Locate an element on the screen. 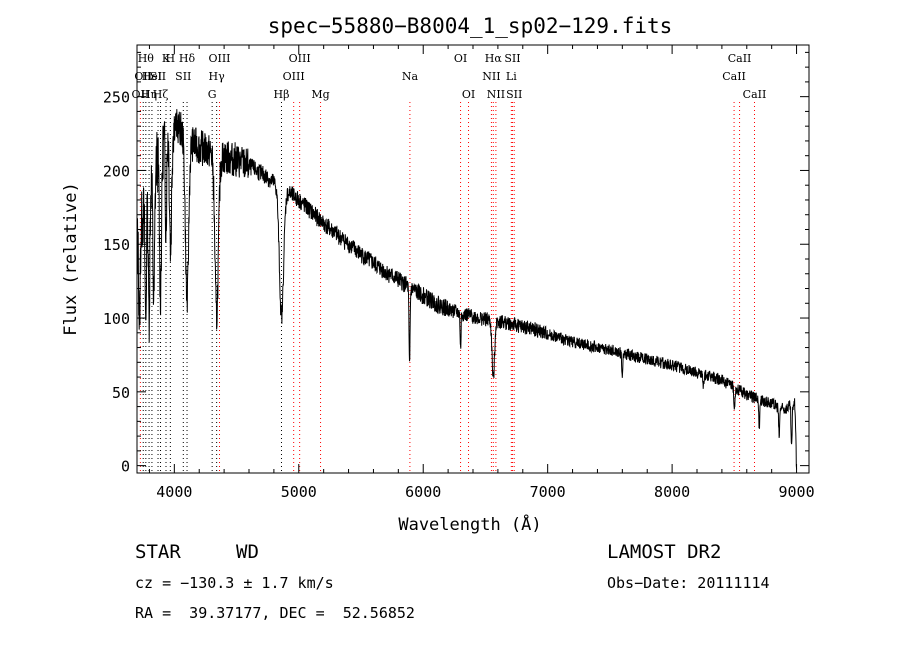  marker-label-22: Hα is located at coordinates (494, 58).